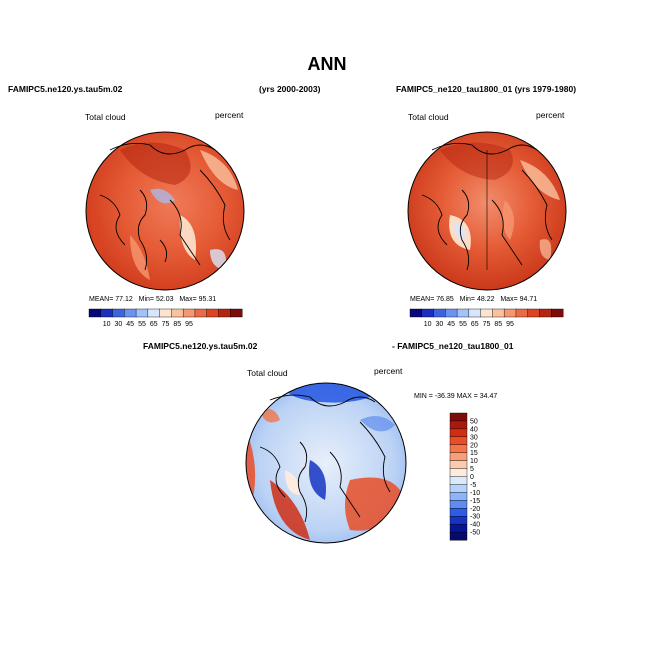  I want to click on panel1-colorbar-tick-label: 30, so click(119, 324).